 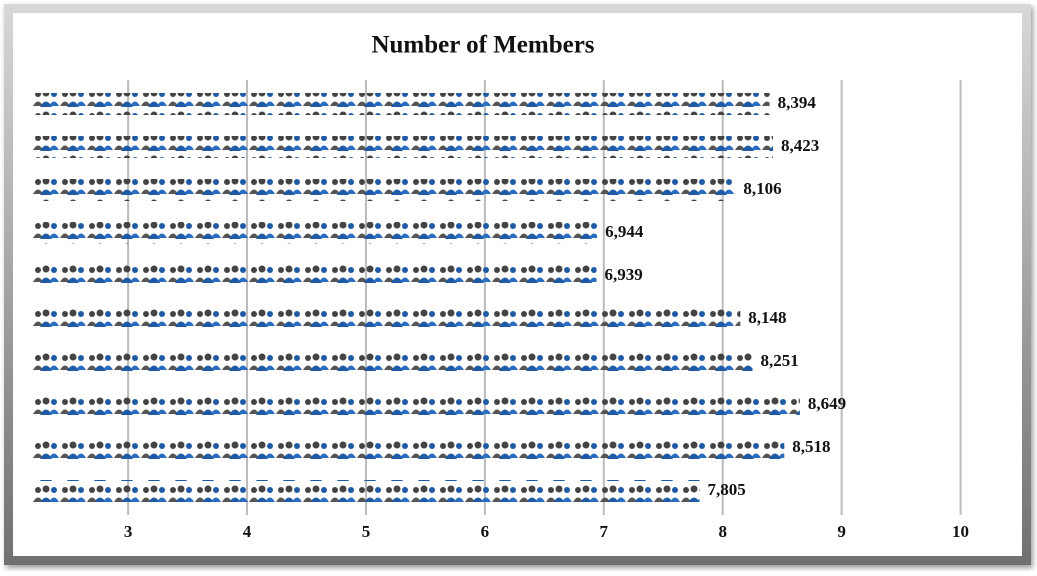 What do you see at coordinates (624, 274) in the screenshot?
I see `value-label: 6,939` at bounding box center [624, 274].